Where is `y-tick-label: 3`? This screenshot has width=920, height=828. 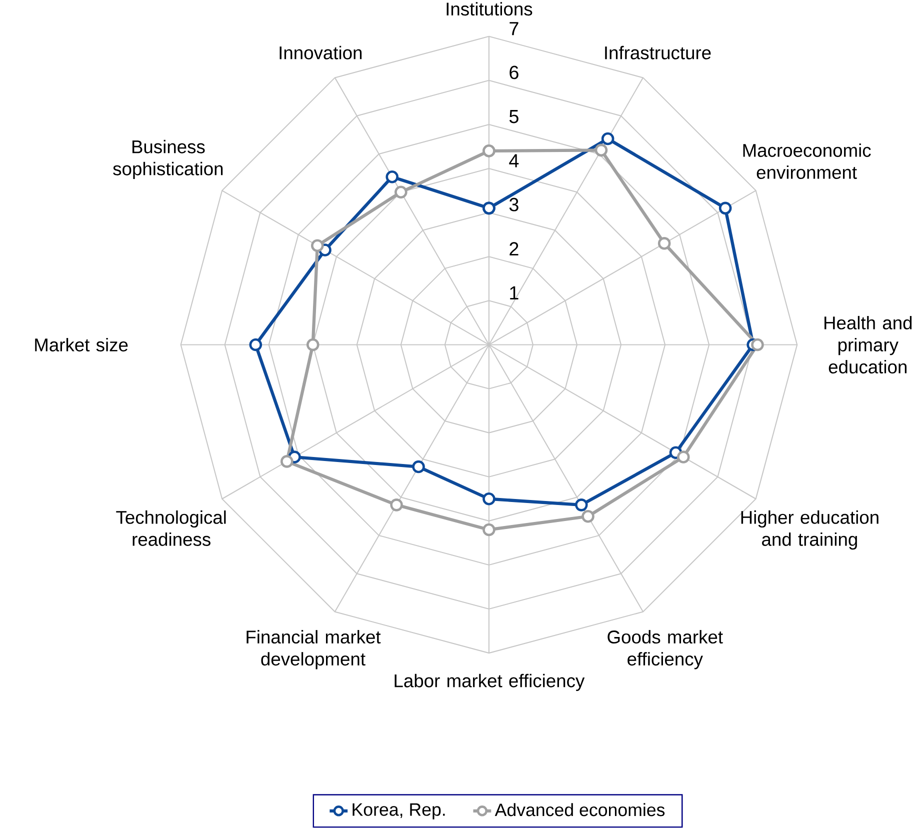 y-tick-label: 3 is located at coordinates (513, 205).